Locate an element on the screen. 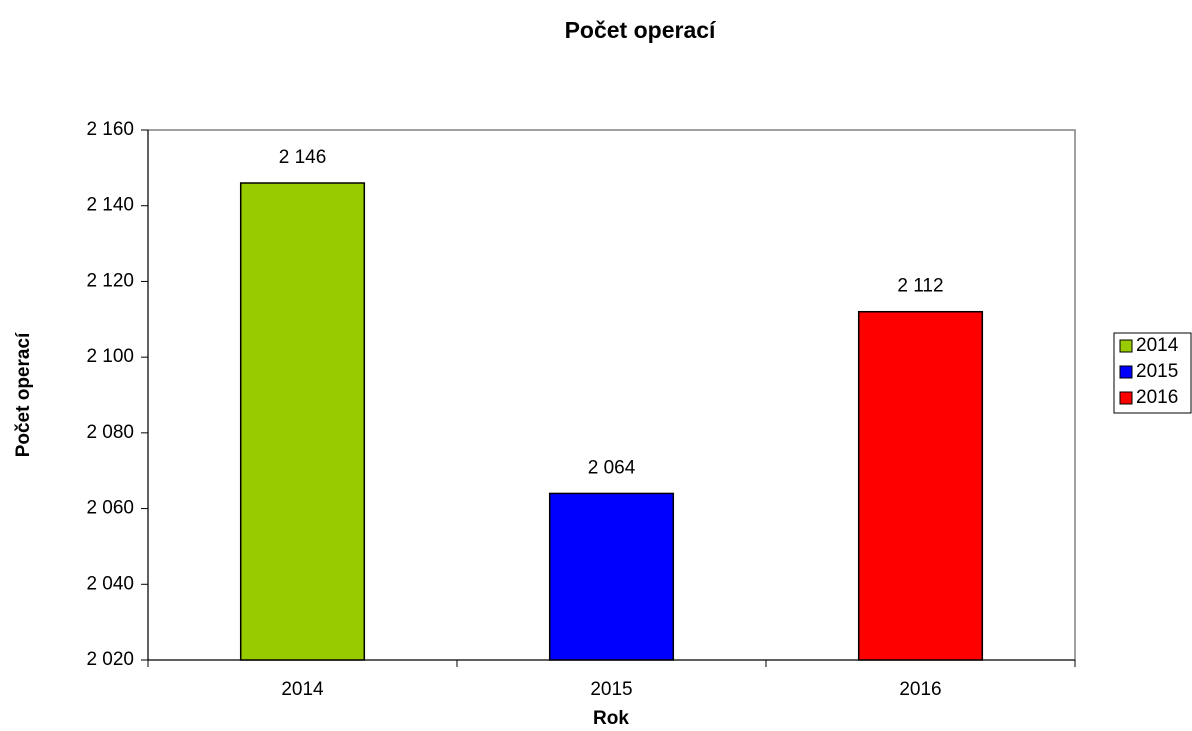  y-tick-label: 2 080 is located at coordinates (110, 432).